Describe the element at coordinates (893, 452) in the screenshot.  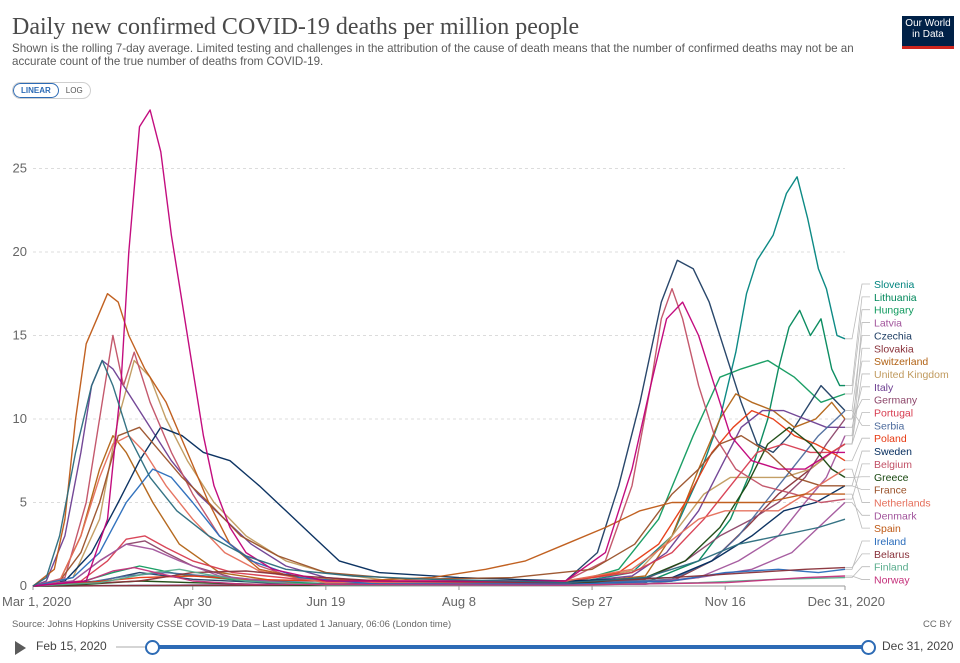
I see `legend-label: Sweden` at that location.